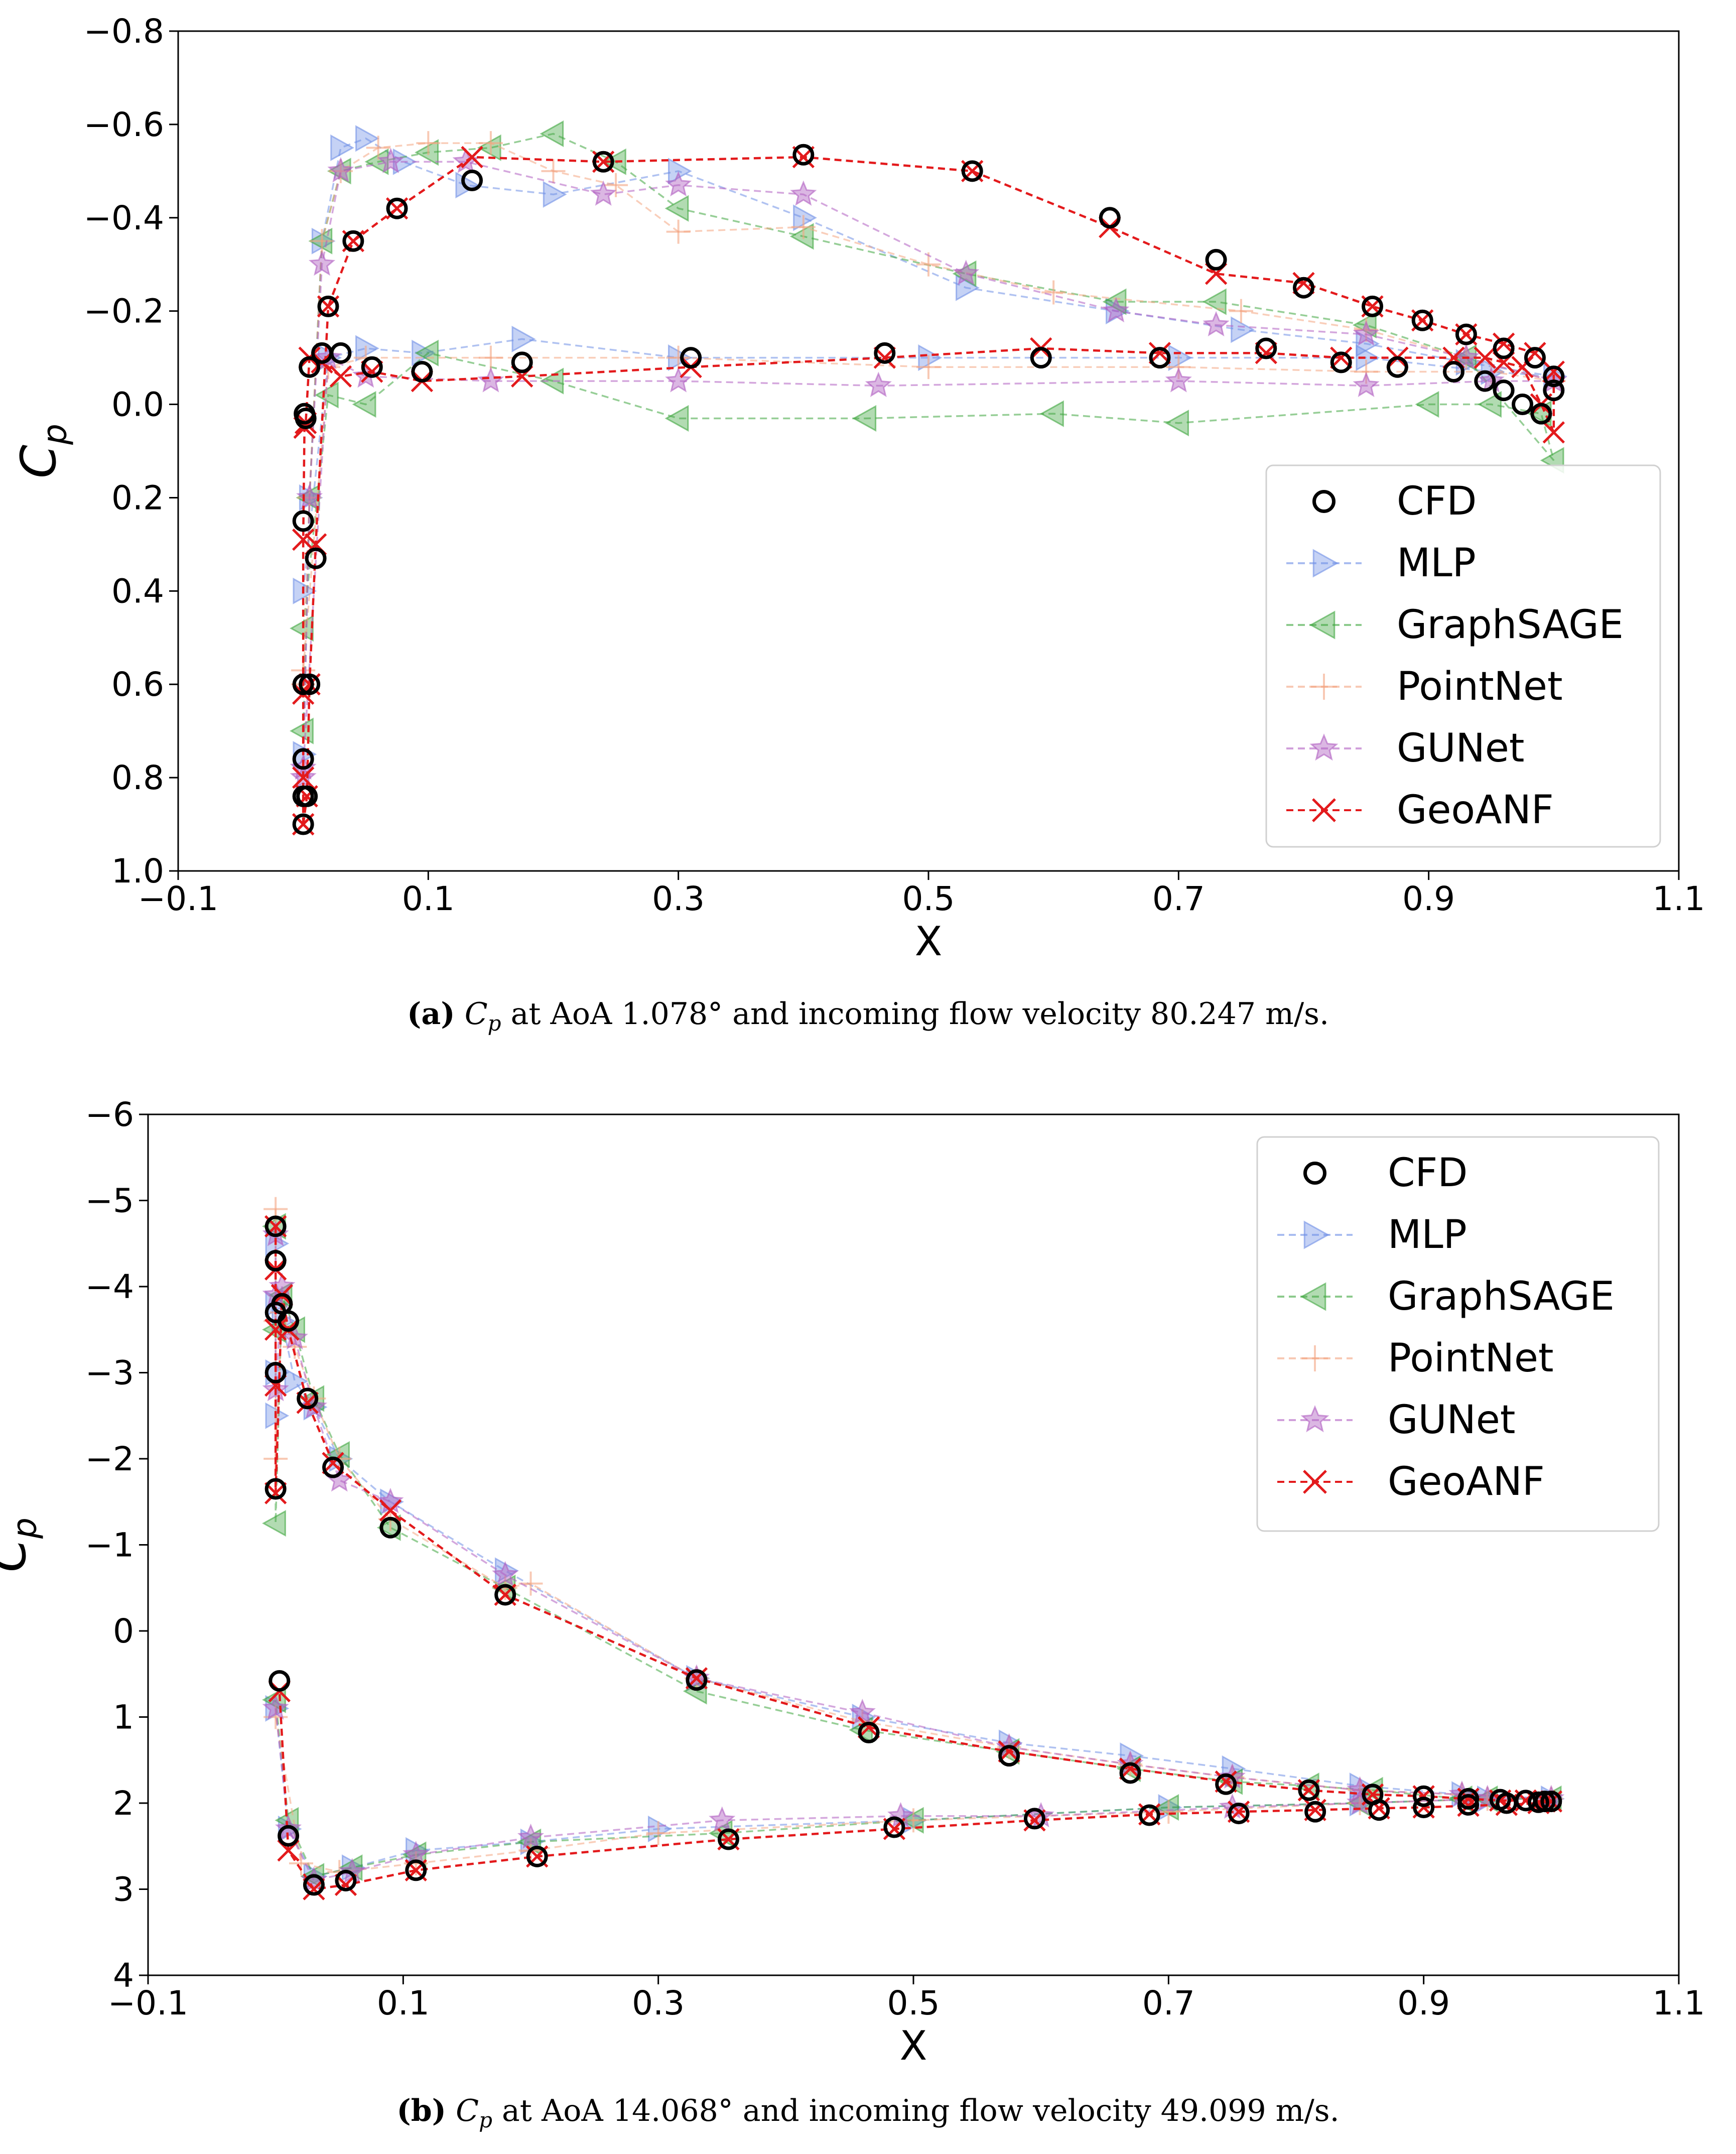 This screenshot has width=1736, height=2154. I want to click on chart-a-x-axis-label: X, so click(929, 941).